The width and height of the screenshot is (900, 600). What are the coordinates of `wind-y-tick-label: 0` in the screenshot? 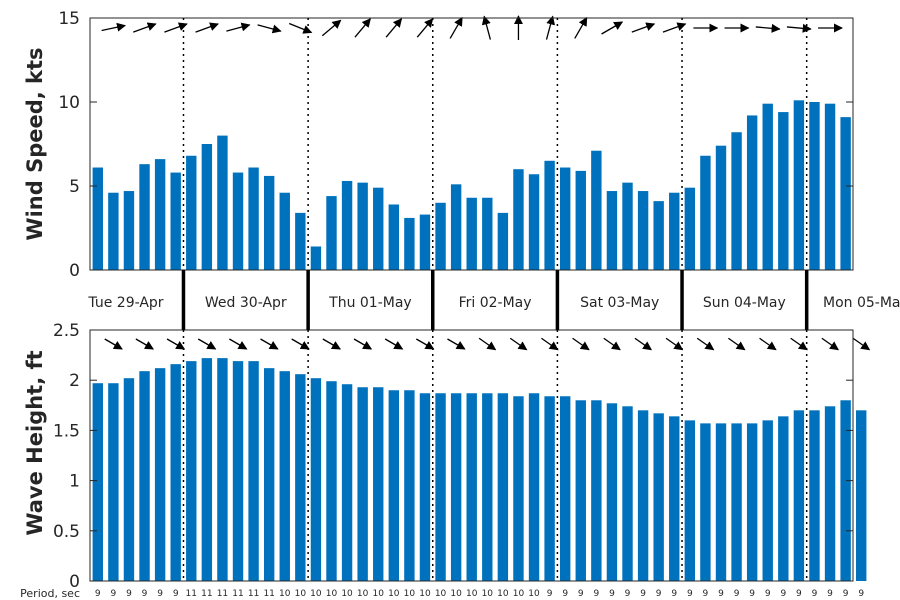 It's located at (74, 271).